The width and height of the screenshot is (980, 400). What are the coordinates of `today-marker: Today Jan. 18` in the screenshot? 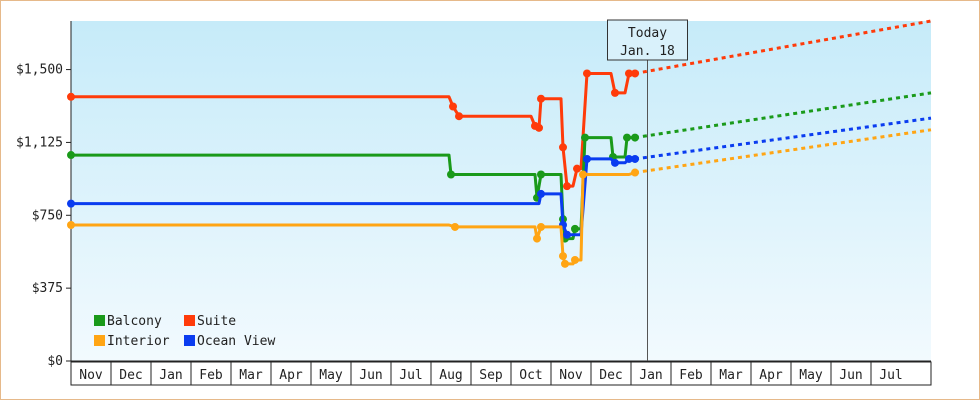 It's located at (647, 190).